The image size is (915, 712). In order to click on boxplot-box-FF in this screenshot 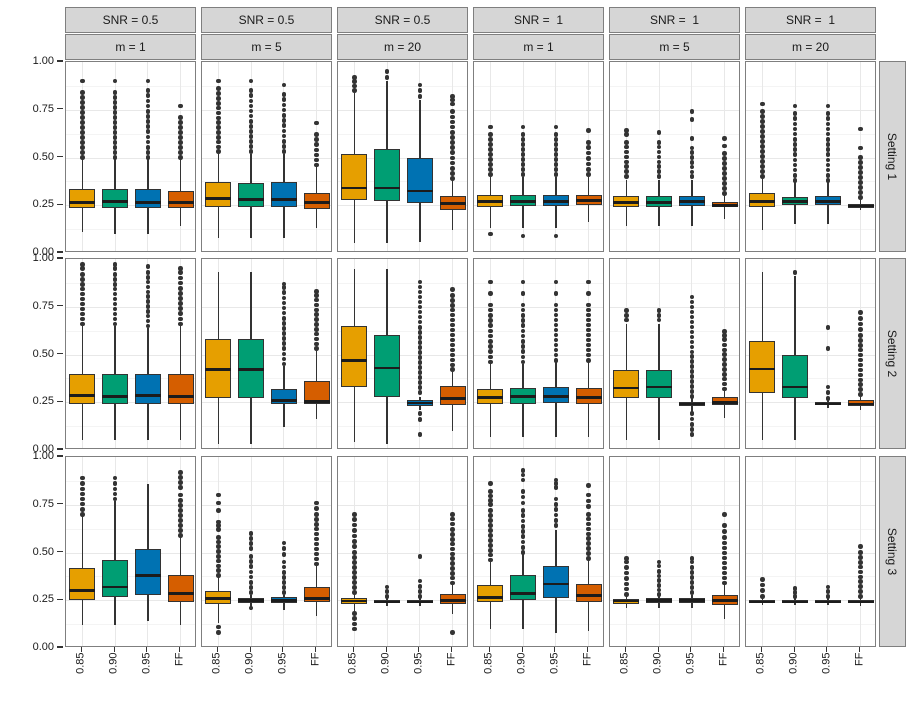, I will do `click(588, 593)`.